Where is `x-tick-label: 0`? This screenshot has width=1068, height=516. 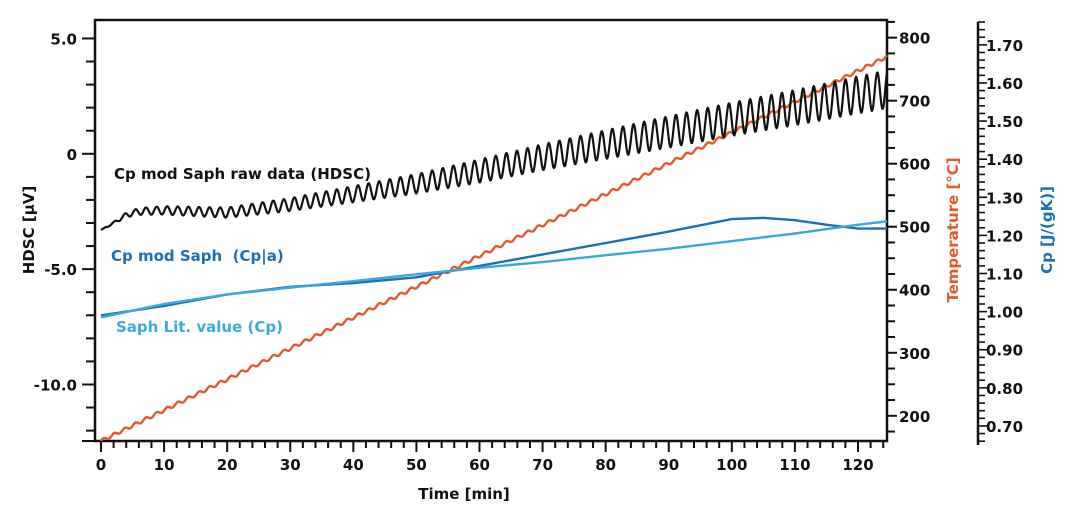
x-tick-label: 0 is located at coordinates (101, 465).